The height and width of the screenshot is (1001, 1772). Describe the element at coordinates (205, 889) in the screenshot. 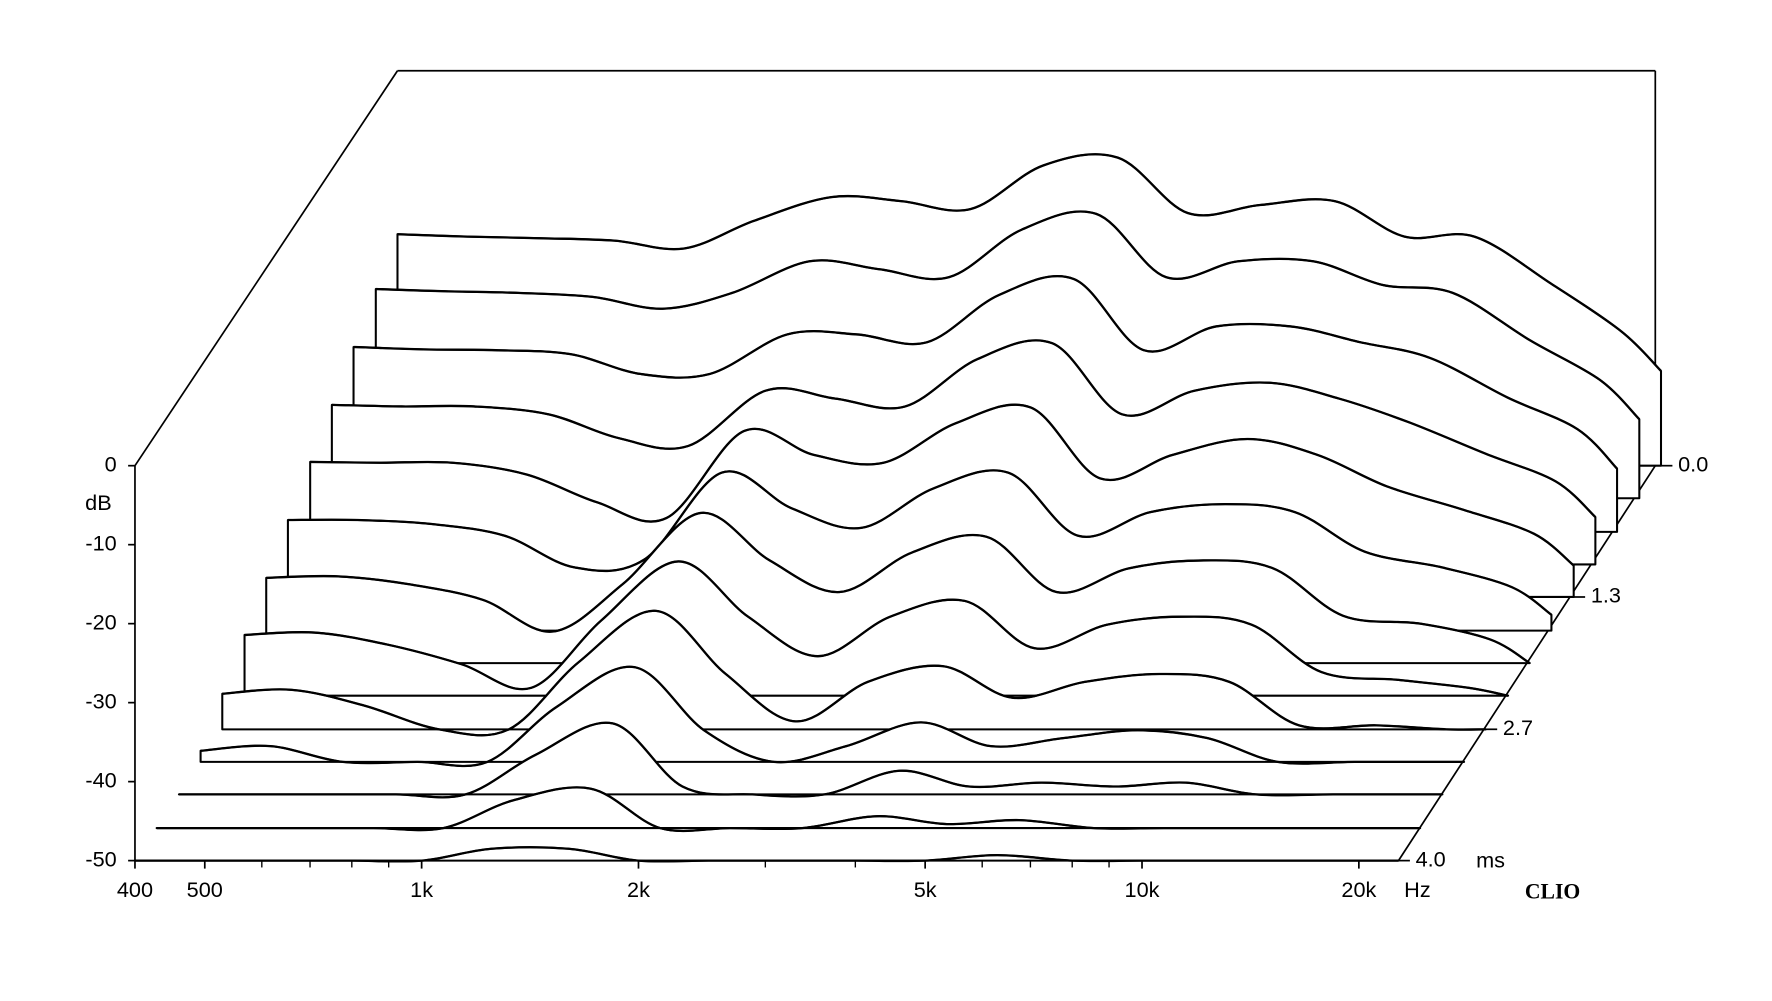

I see `x-tick-label: 500` at that location.